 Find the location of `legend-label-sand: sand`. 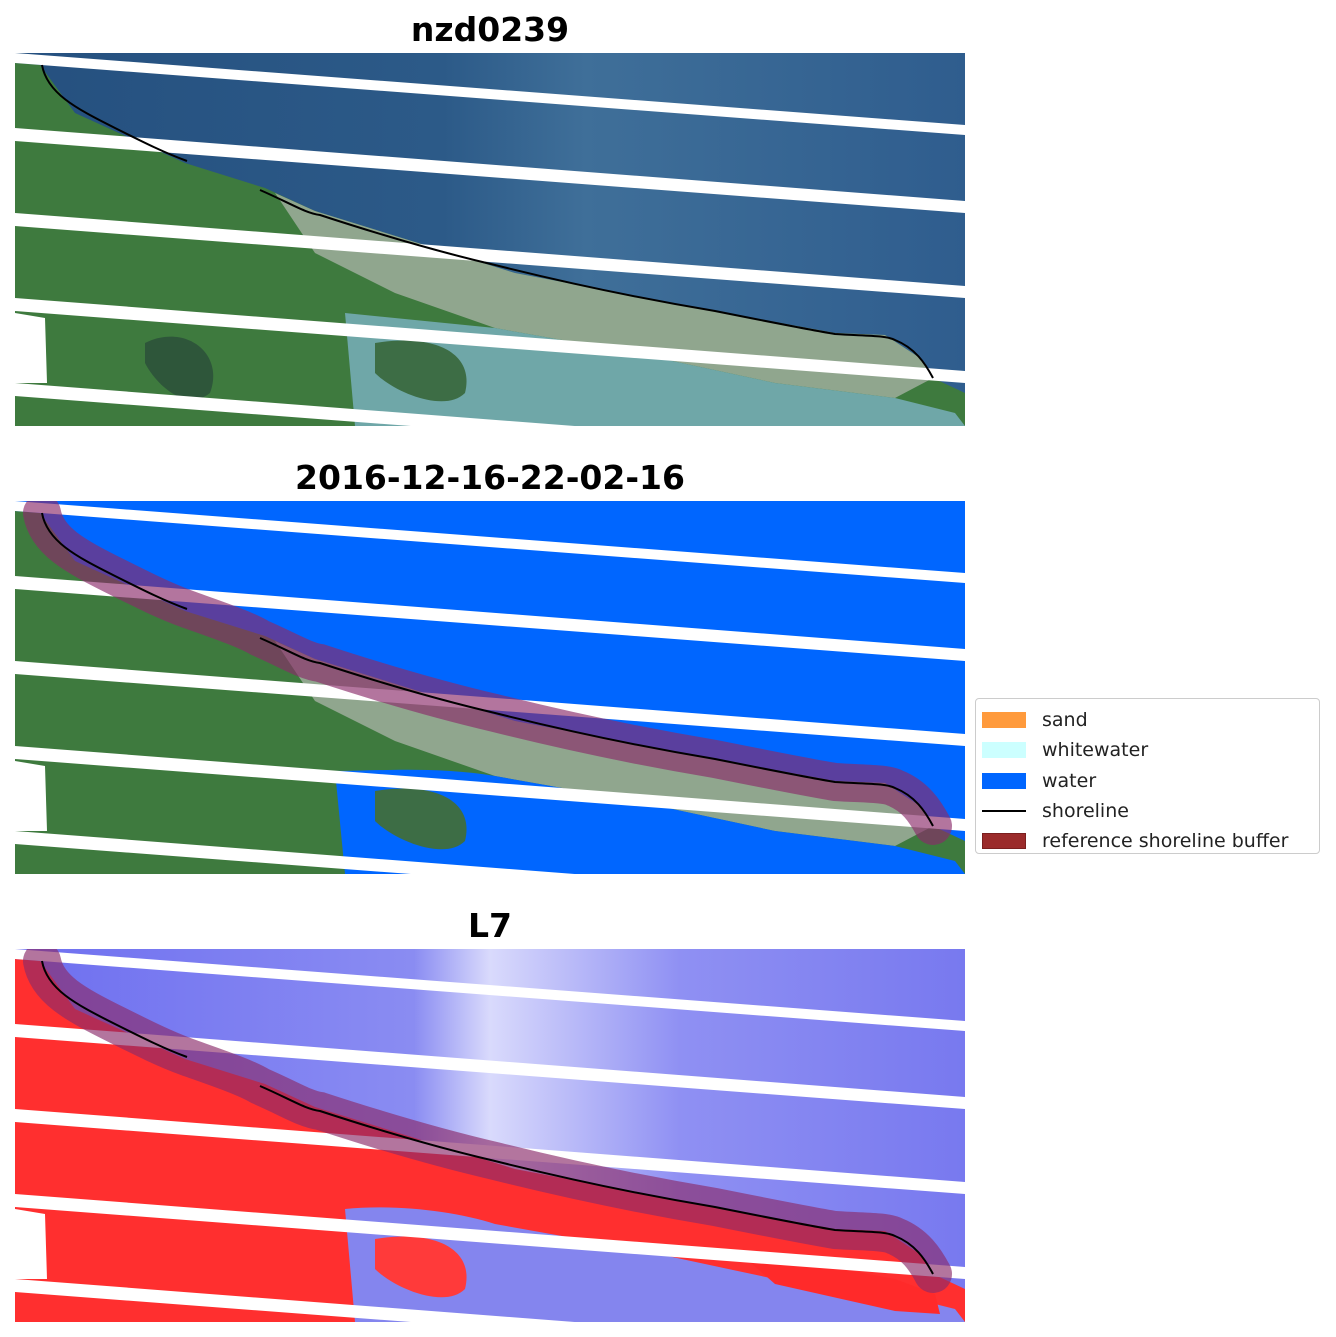

legend-label-sand: sand is located at coordinates (1065, 720).